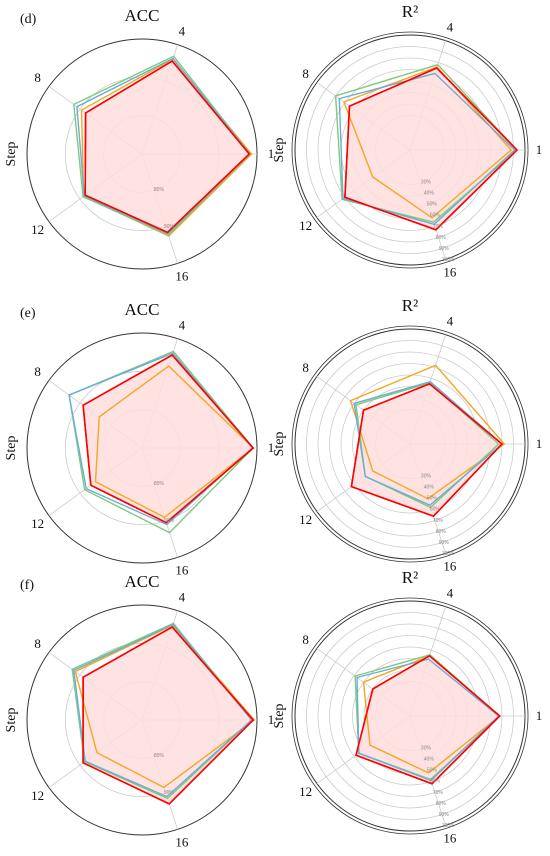 The width and height of the screenshot is (550, 856). Describe the element at coordinates (27, 585) in the screenshot. I see `panel-label: (f)` at that location.